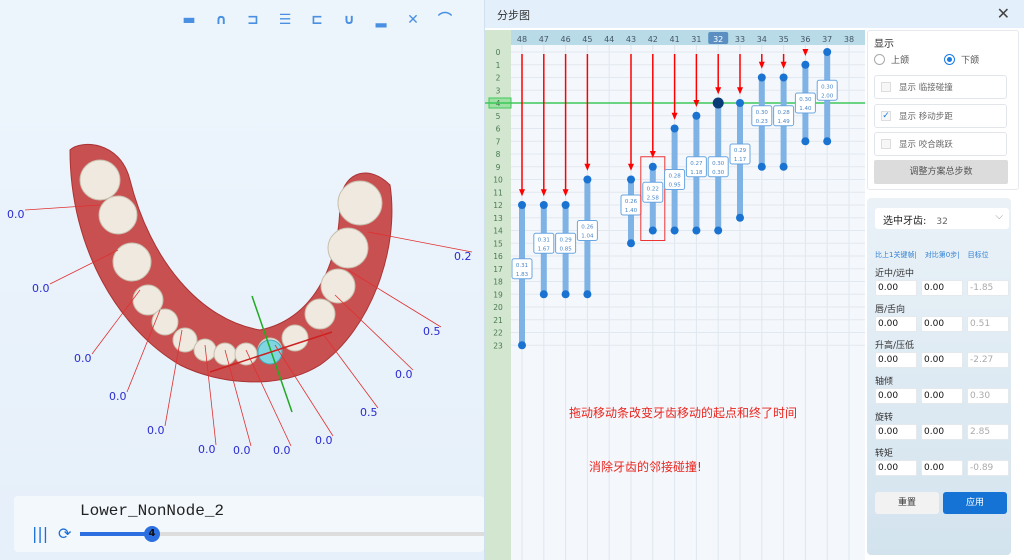 The width and height of the screenshot is (1024, 560). I want to click on check-adjacent-collision: 显示 临接碰撞, so click(940, 87).